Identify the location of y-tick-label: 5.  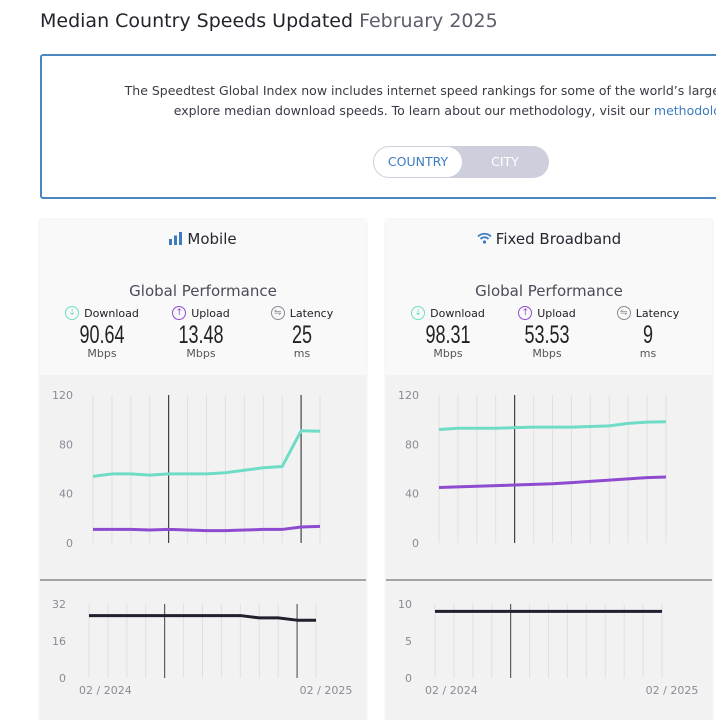
(408, 641).